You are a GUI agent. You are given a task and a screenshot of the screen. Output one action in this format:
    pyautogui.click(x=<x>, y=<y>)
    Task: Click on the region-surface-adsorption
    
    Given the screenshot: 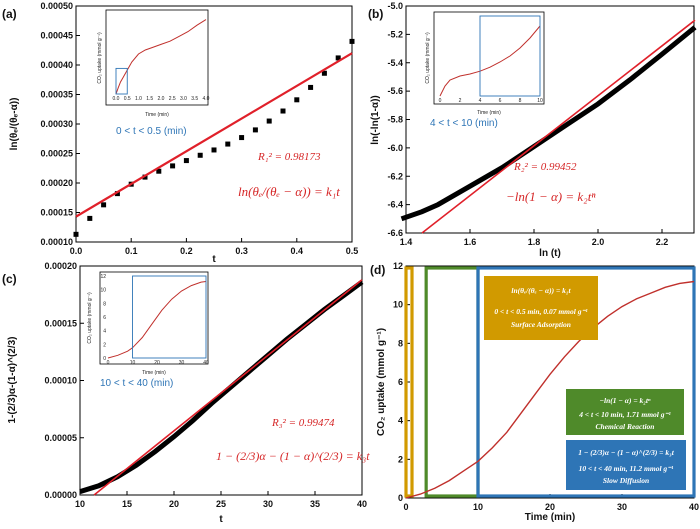 What is the action you would take?
    pyautogui.click(x=409, y=382)
    